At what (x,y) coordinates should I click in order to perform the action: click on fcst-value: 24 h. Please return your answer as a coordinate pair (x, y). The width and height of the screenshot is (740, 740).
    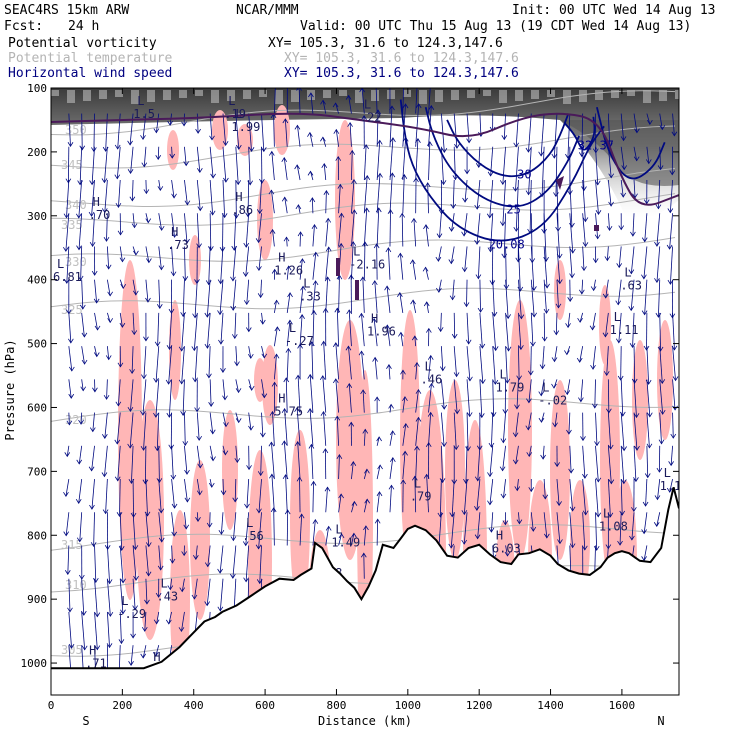
    Looking at the image, I should click on (84, 26).